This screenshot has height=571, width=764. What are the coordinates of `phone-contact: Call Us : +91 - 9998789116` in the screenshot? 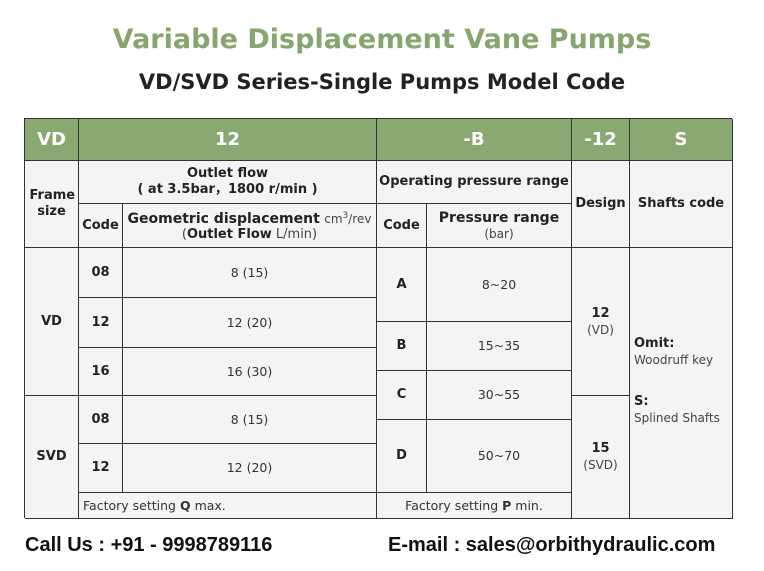 It's located at (149, 545).